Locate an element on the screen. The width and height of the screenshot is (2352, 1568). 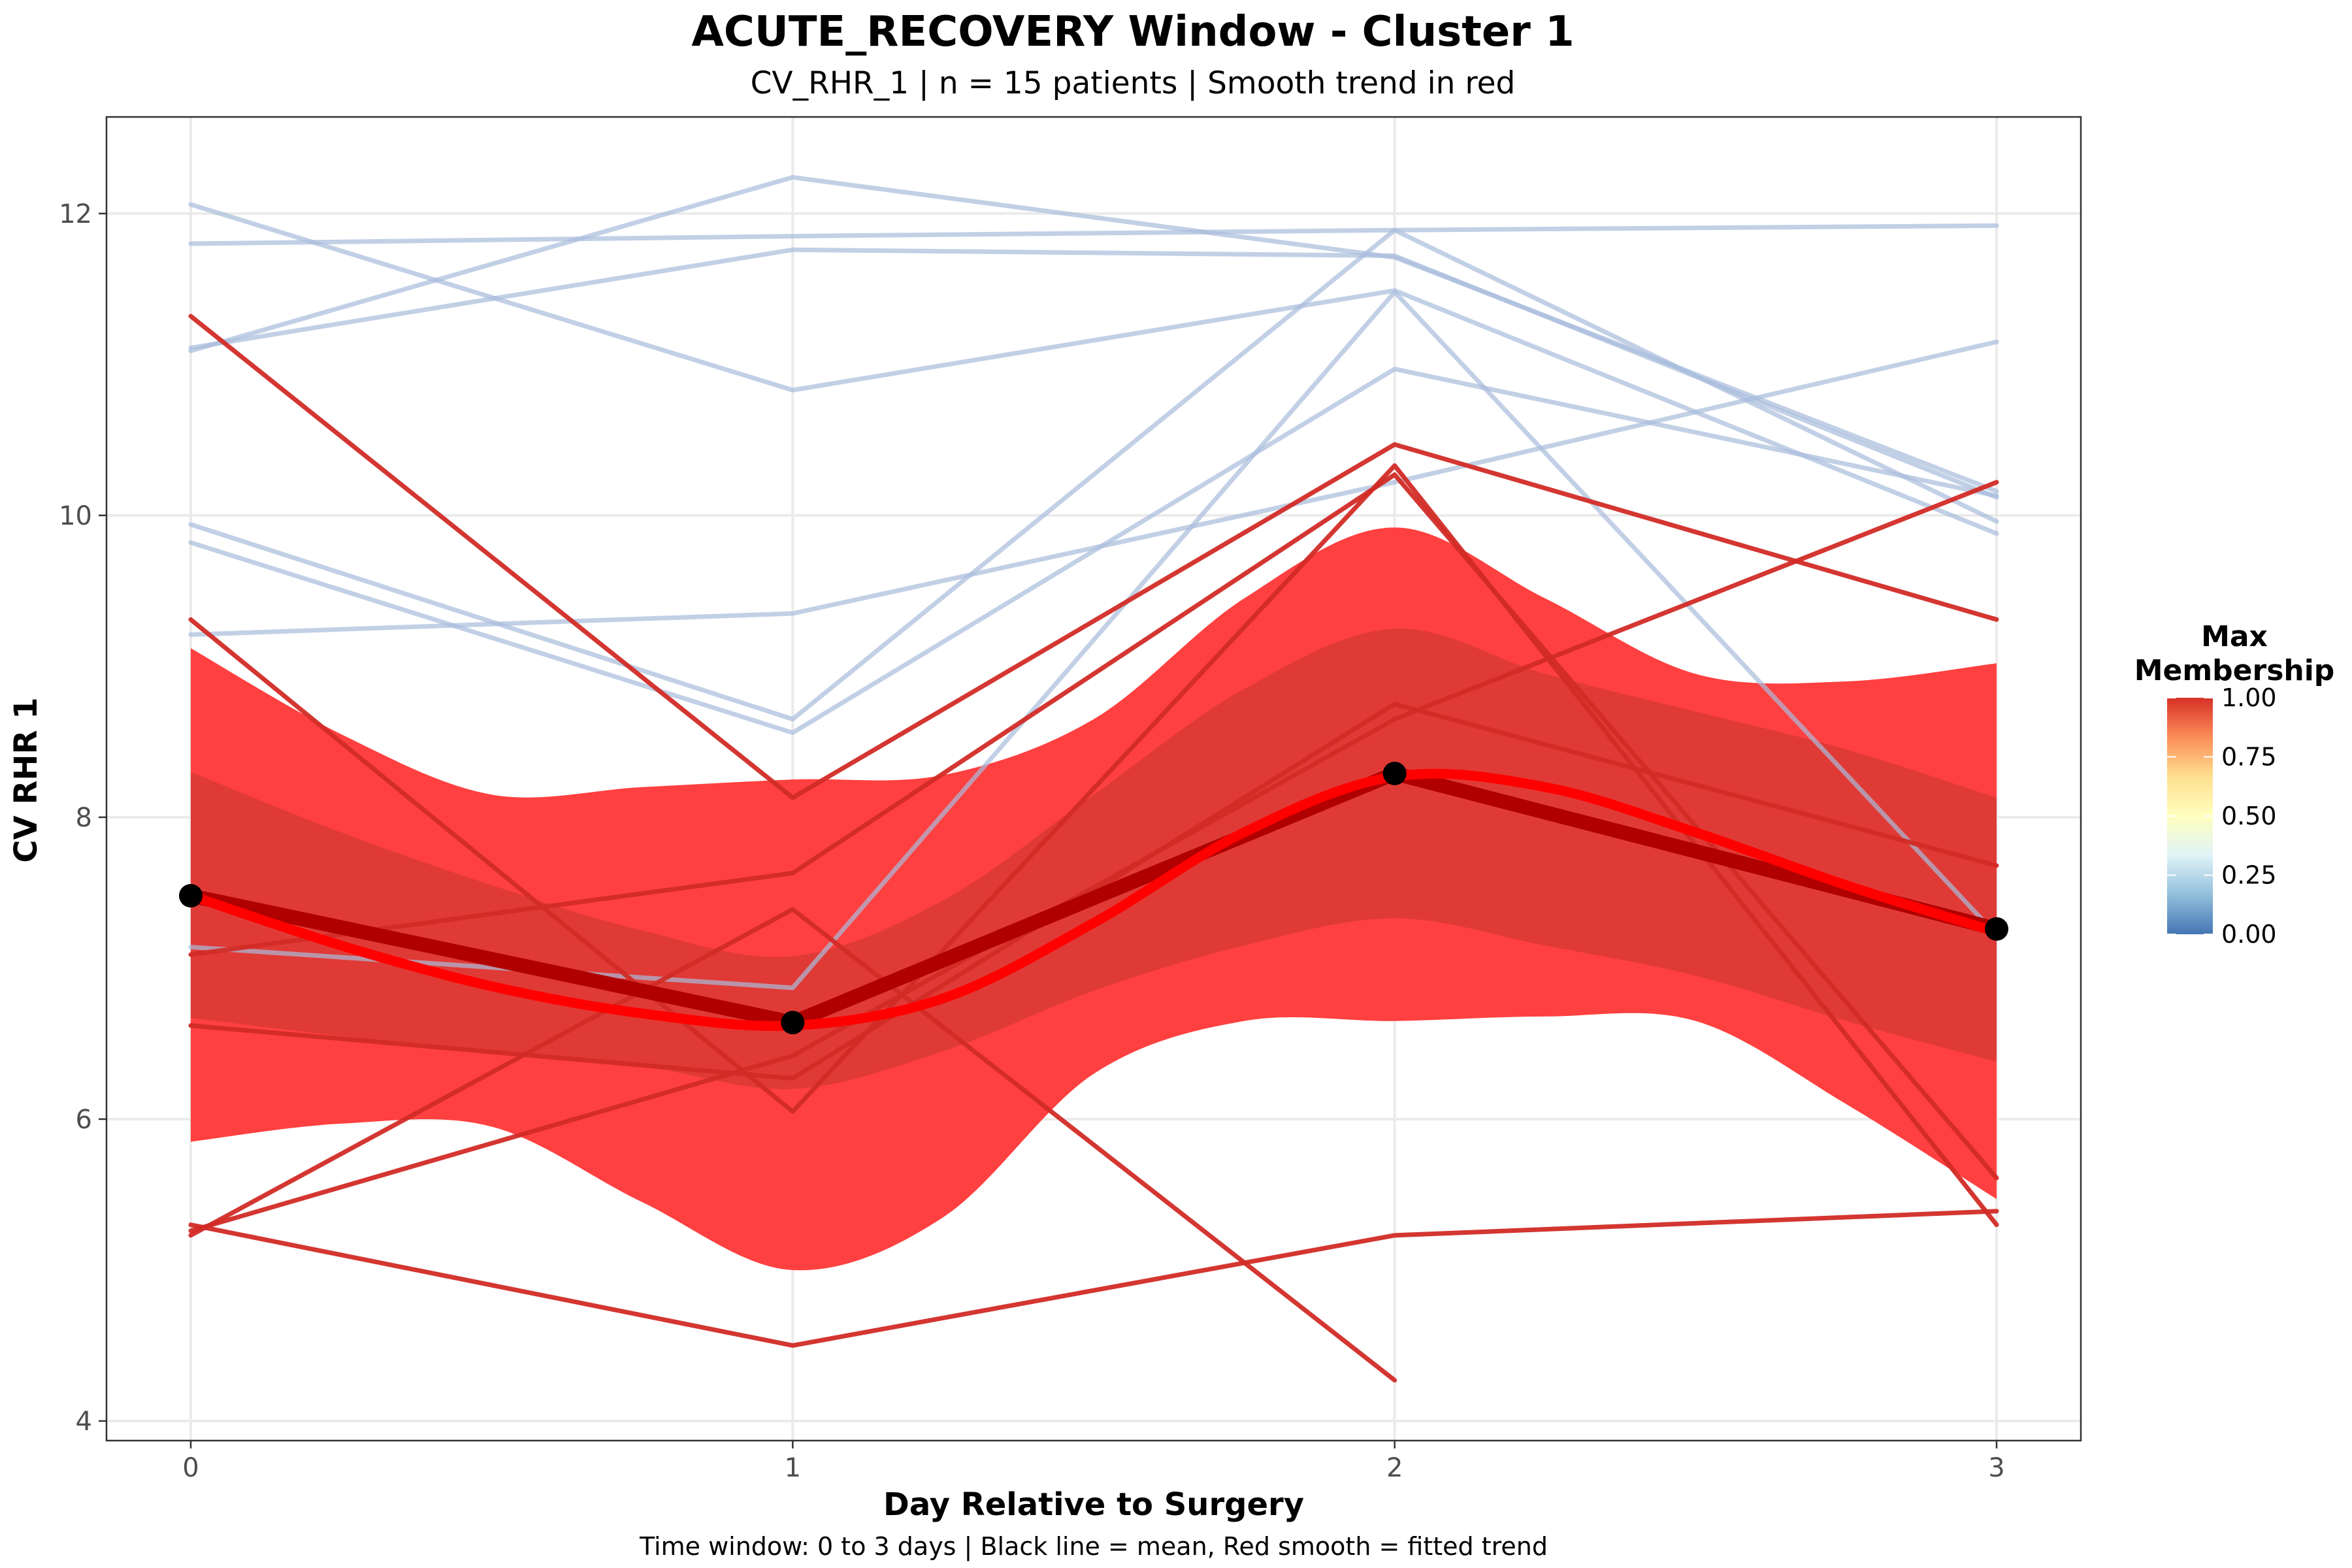
legend-ticks: 1.00 0.75 0.50 0.25 0.00 is located at coordinates (2222, 816).